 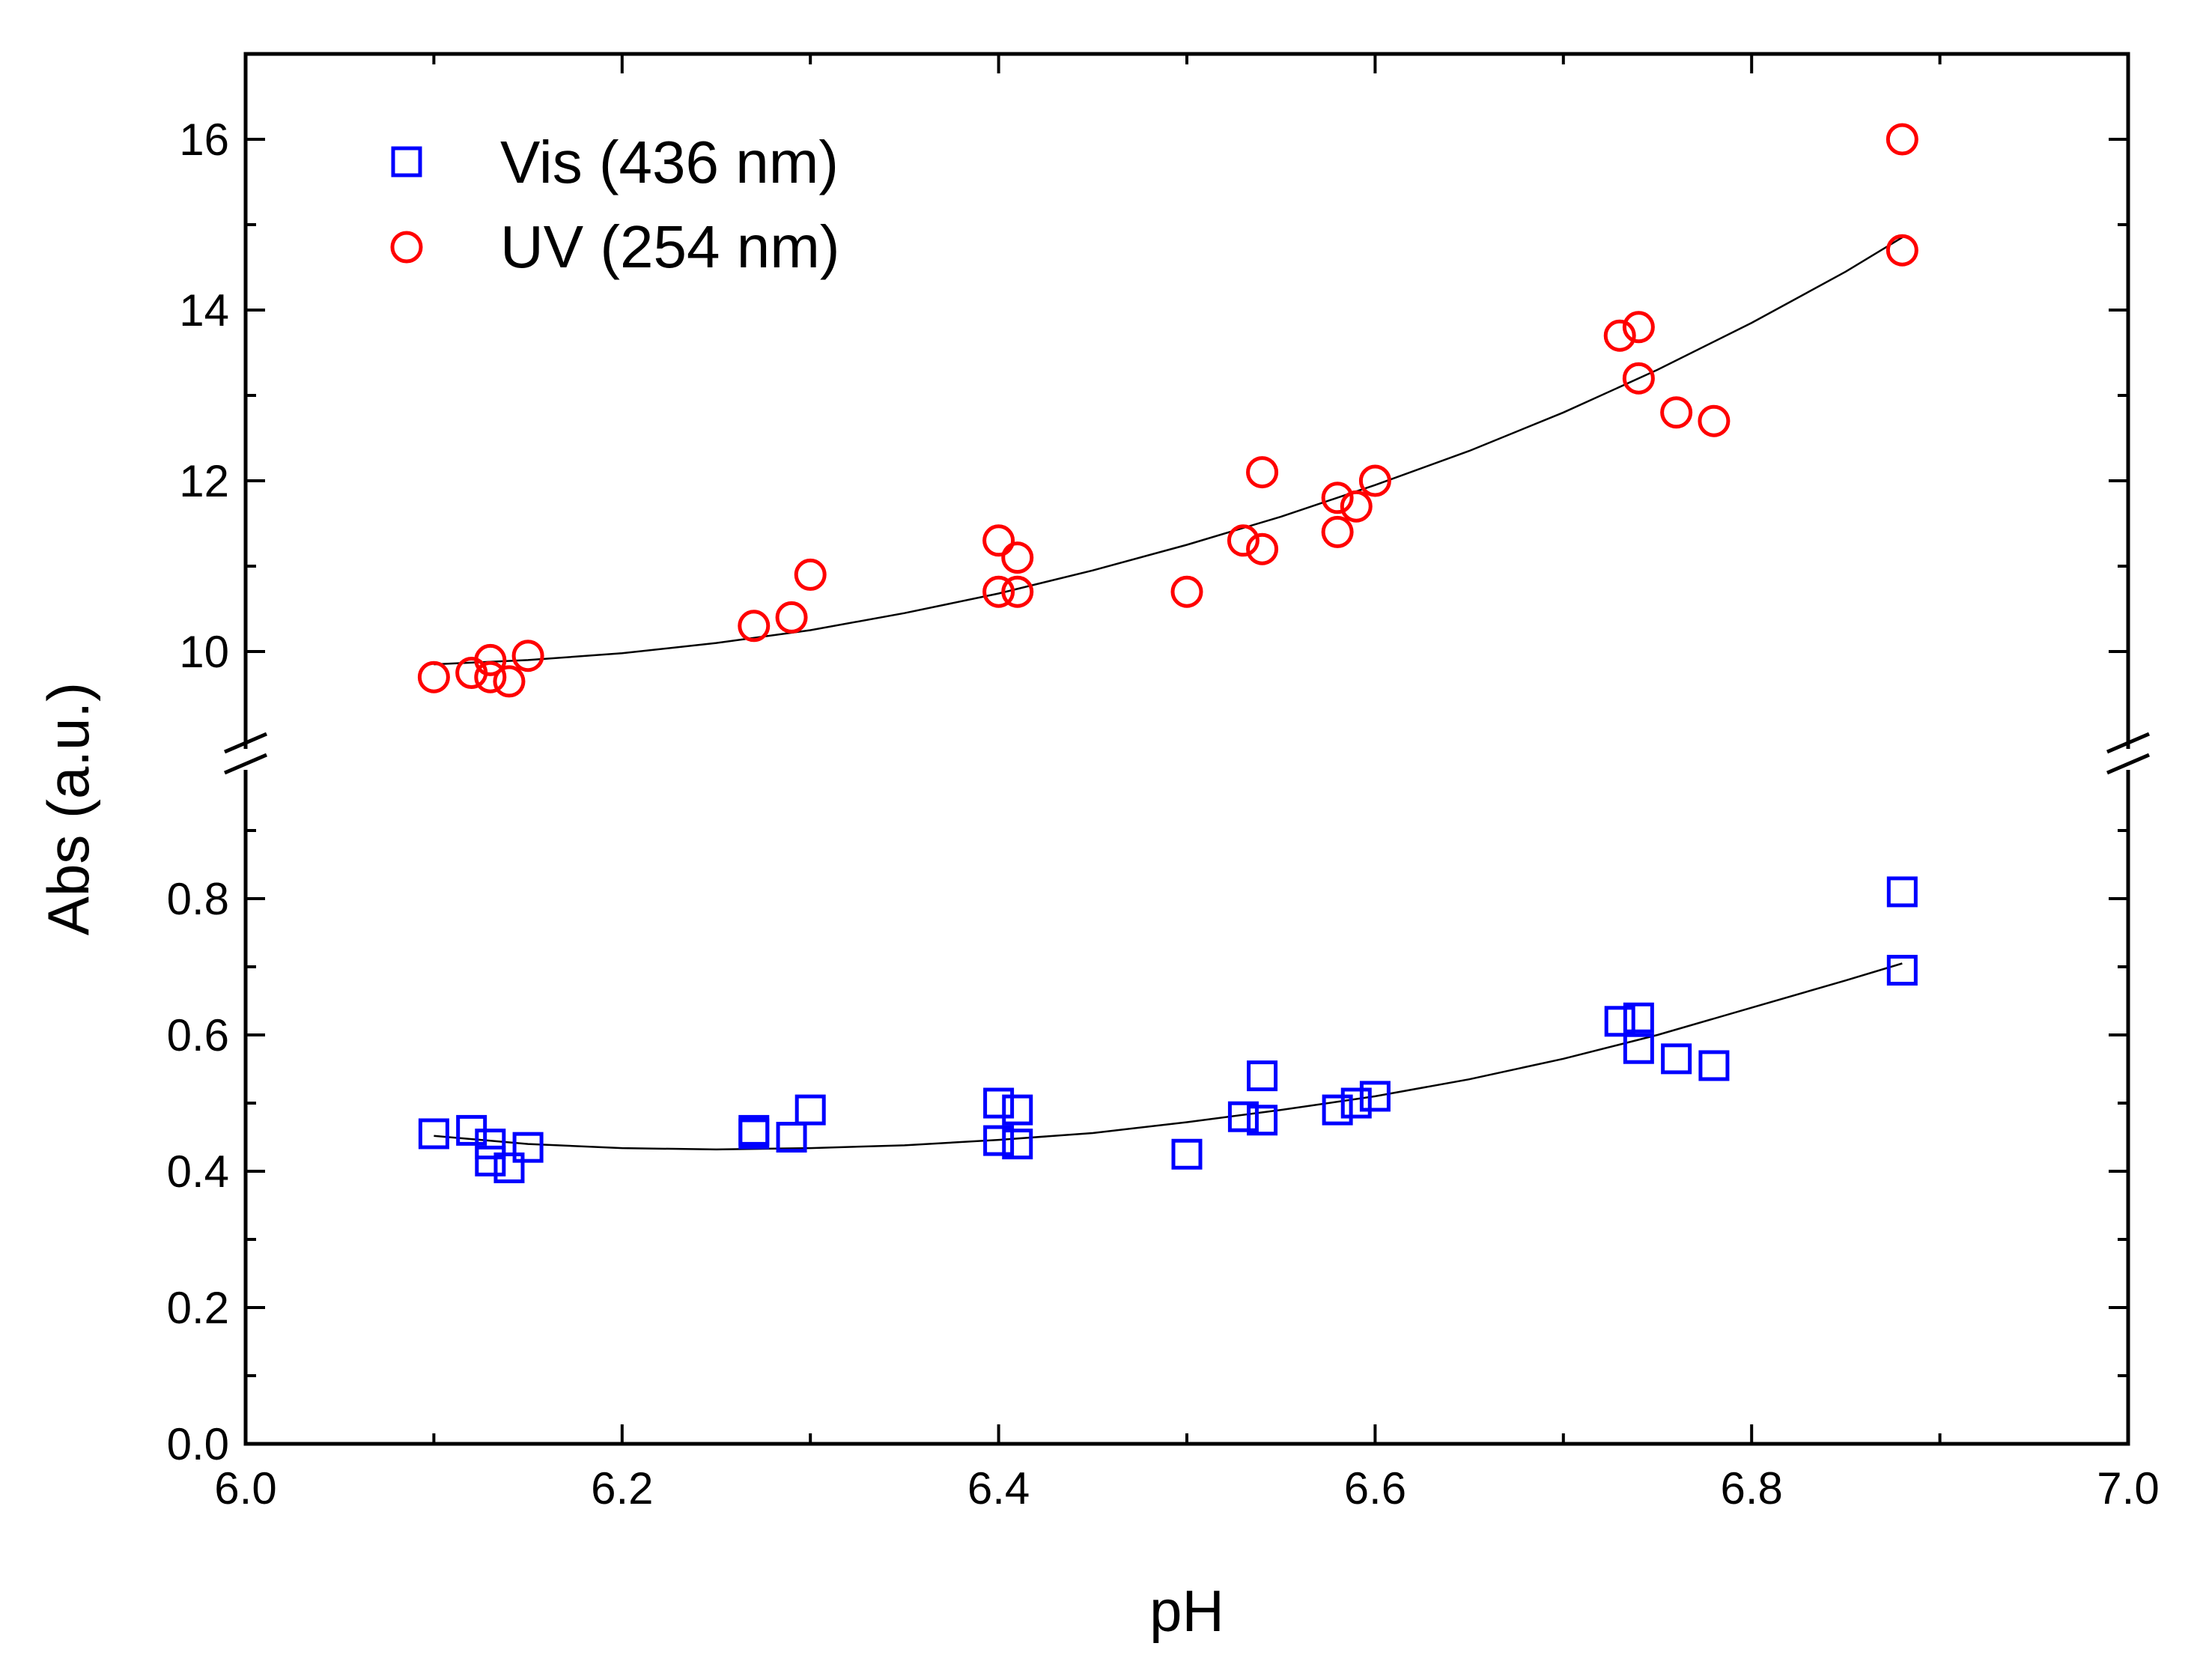 What do you see at coordinates (669, 162) in the screenshot?
I see `legend-label-vis: Vis (436 nm)` at bounding box center [669, 162].